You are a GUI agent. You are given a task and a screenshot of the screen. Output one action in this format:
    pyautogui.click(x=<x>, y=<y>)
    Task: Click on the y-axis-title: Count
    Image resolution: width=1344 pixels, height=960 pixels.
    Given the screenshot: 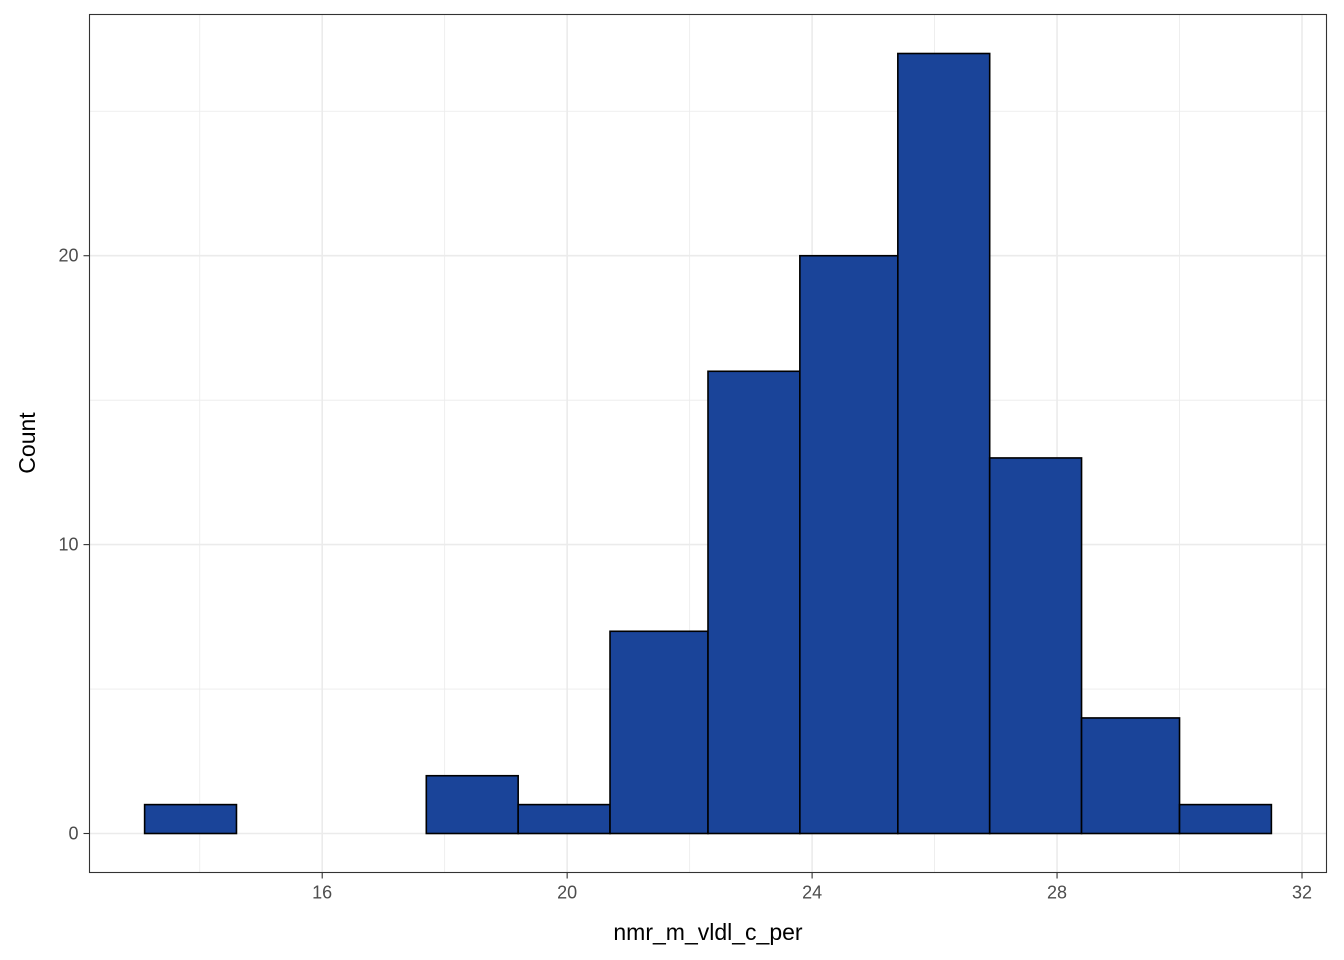 What is the action you would take?
    pyautogui.click(x=27, y=443)
    